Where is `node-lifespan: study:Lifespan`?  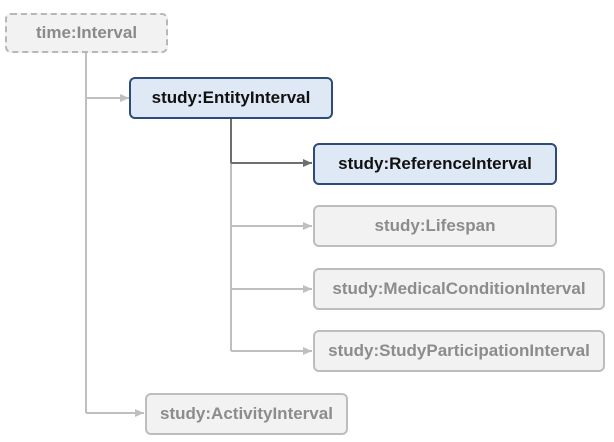
node-lifespan: study:Lifespan is located at coordinates (435, 226).